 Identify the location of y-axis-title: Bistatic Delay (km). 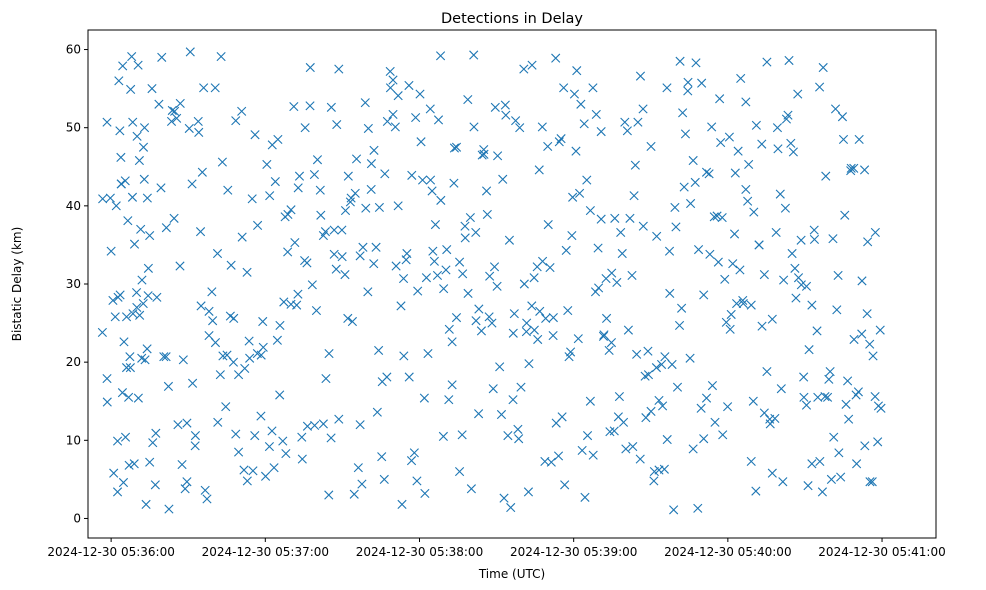
(17, 284).